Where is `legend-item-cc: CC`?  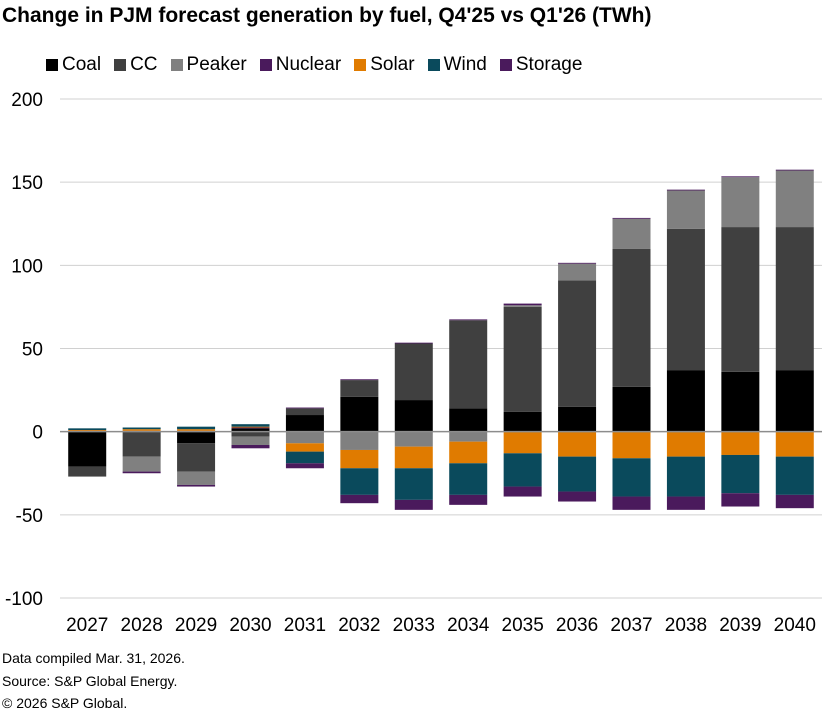 legend-item-cc: CC is located at coordinates (136, 65).